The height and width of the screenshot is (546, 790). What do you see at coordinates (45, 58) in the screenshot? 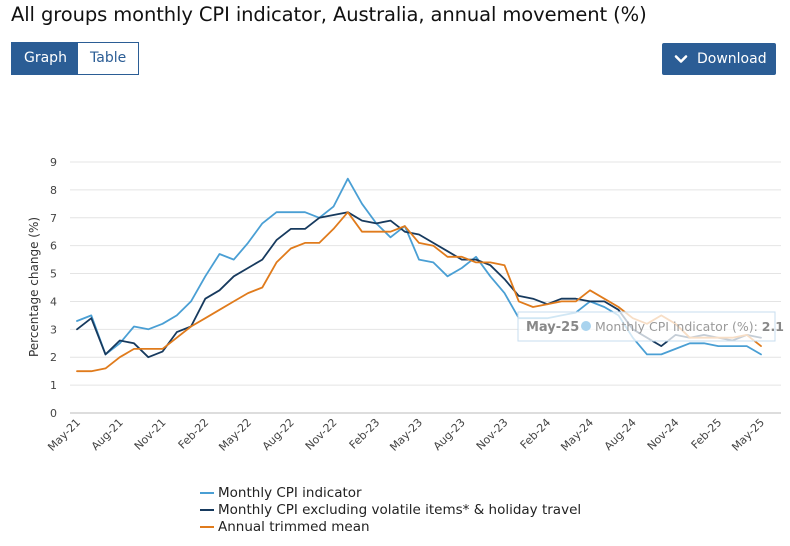
I see `tab-graph: Graph` at bounding box center [45, 58].